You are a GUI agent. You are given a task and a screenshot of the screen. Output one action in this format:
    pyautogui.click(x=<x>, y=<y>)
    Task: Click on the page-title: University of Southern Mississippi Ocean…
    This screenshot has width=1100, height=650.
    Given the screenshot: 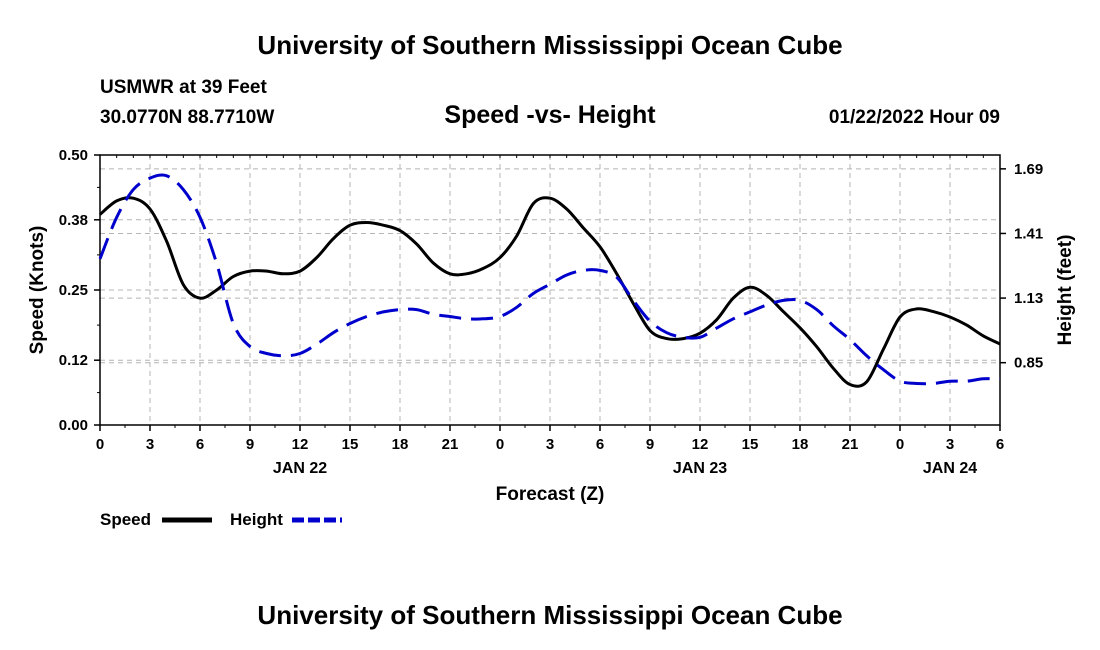 What is the action you would take?
    pyautogui.click(x=550, y=45)
    